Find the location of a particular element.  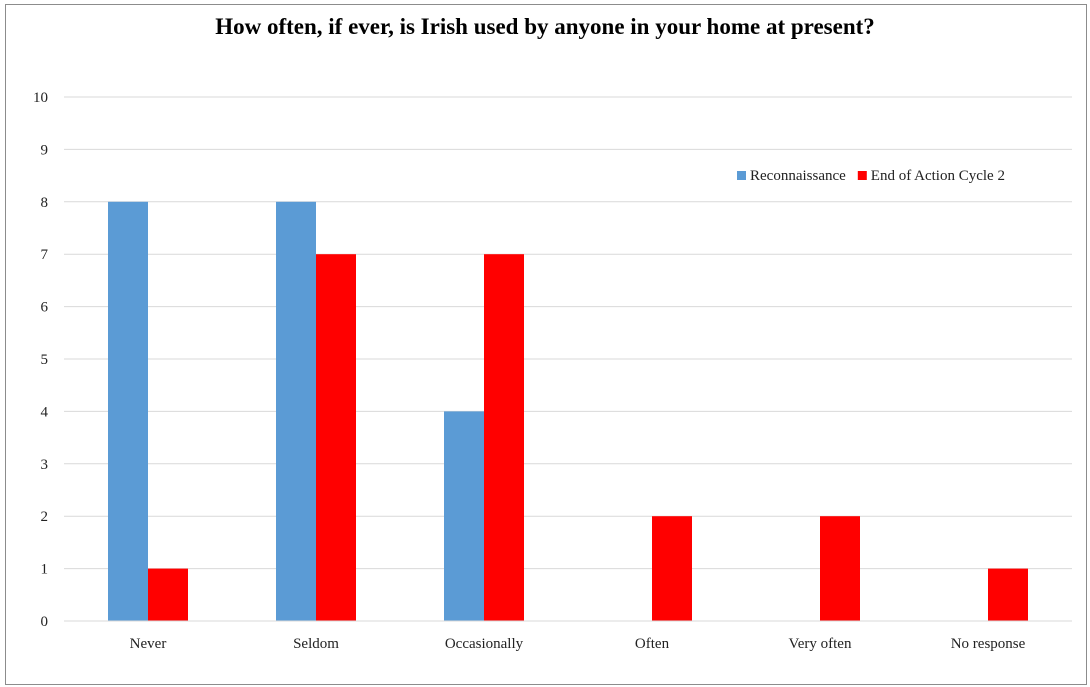

y-tick-label: 5 is located at coordinates (45, 360).